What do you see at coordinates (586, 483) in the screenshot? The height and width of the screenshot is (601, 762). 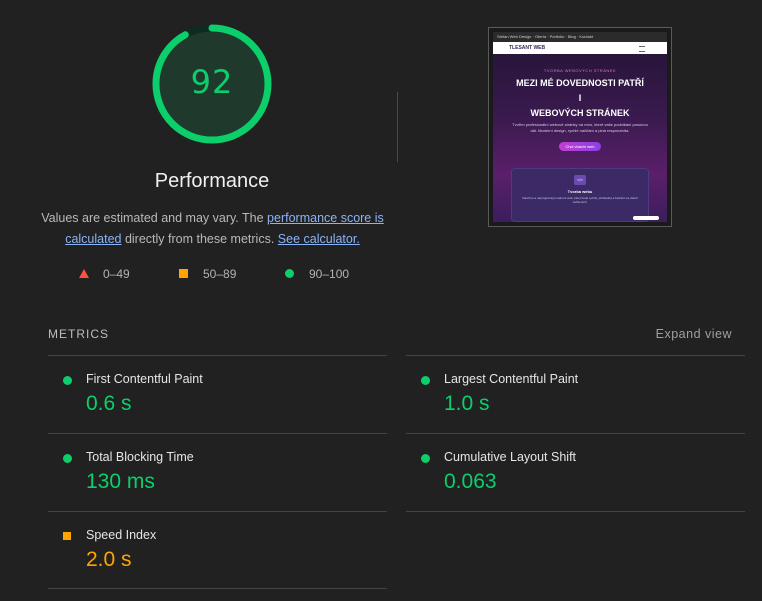 I see `metric-cumulative-layout-shift: Cumulative Layout Shift 0.063` at bounding box center [586, 483].